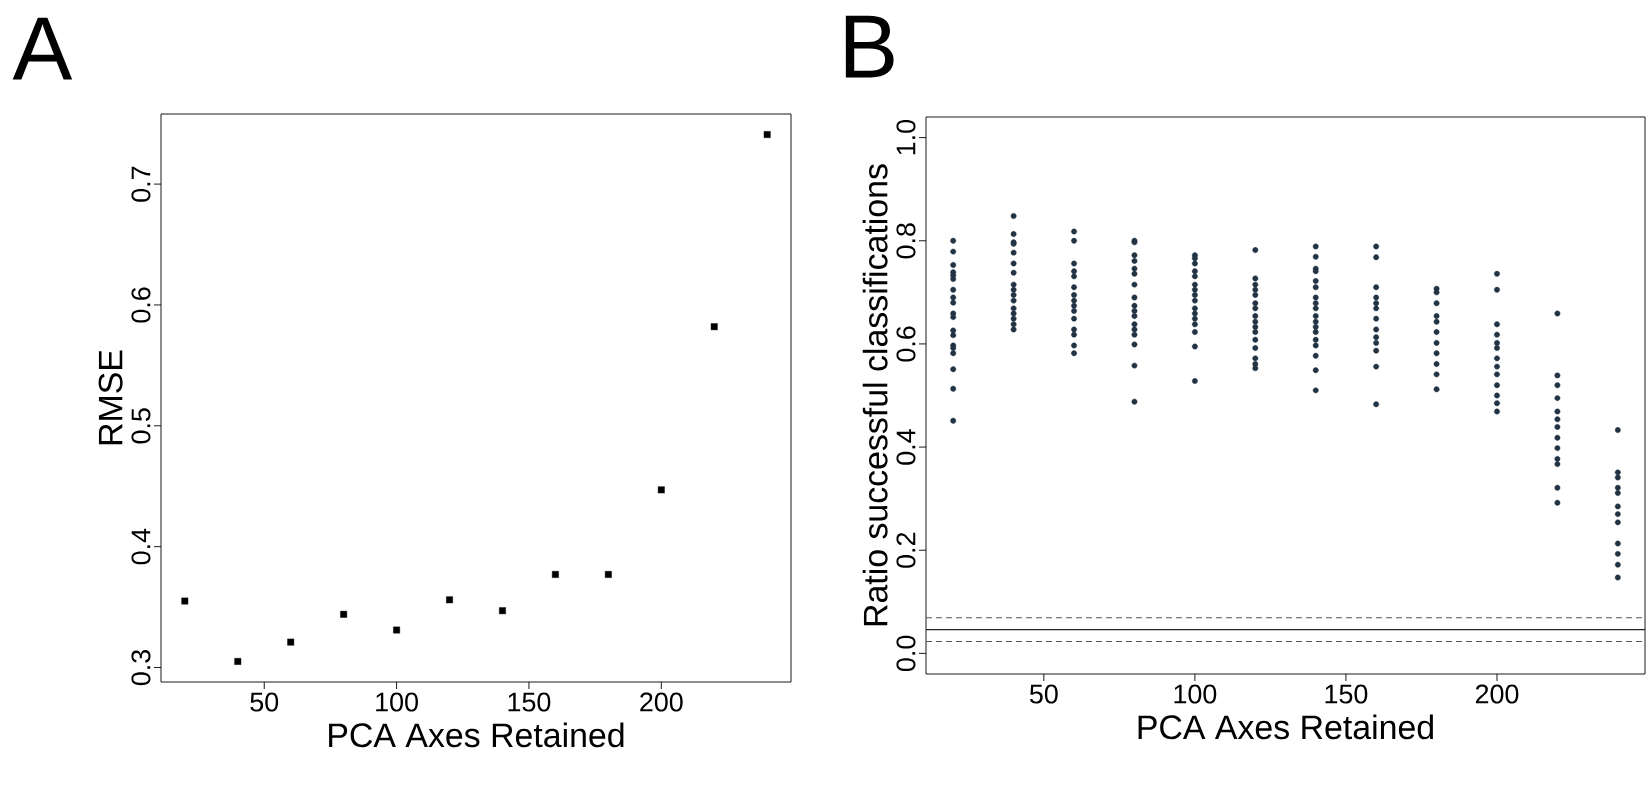  What do you see at coordinates (42, 48) in the screenshot?
I see `chart-title: A` at bounding box center [42, 48].